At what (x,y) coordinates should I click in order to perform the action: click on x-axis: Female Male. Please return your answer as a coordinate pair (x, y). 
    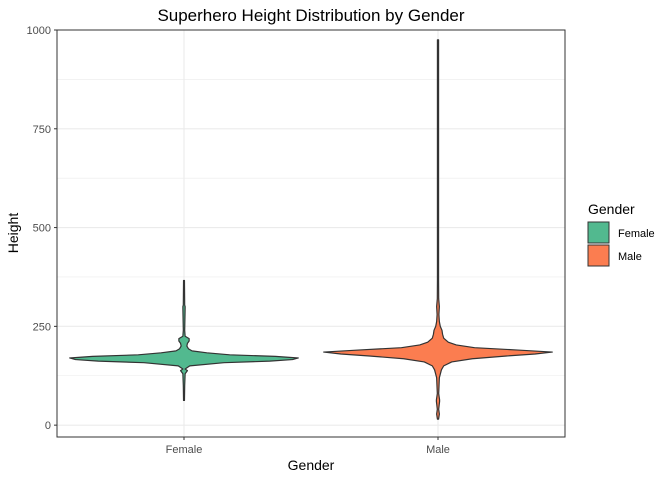
    Looking at the image, I should click on (308, 446).